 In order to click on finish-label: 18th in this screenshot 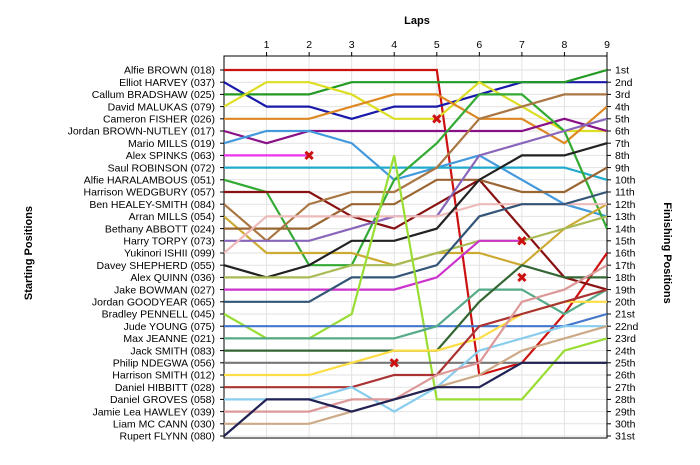, I will do `click(625, 278)`.